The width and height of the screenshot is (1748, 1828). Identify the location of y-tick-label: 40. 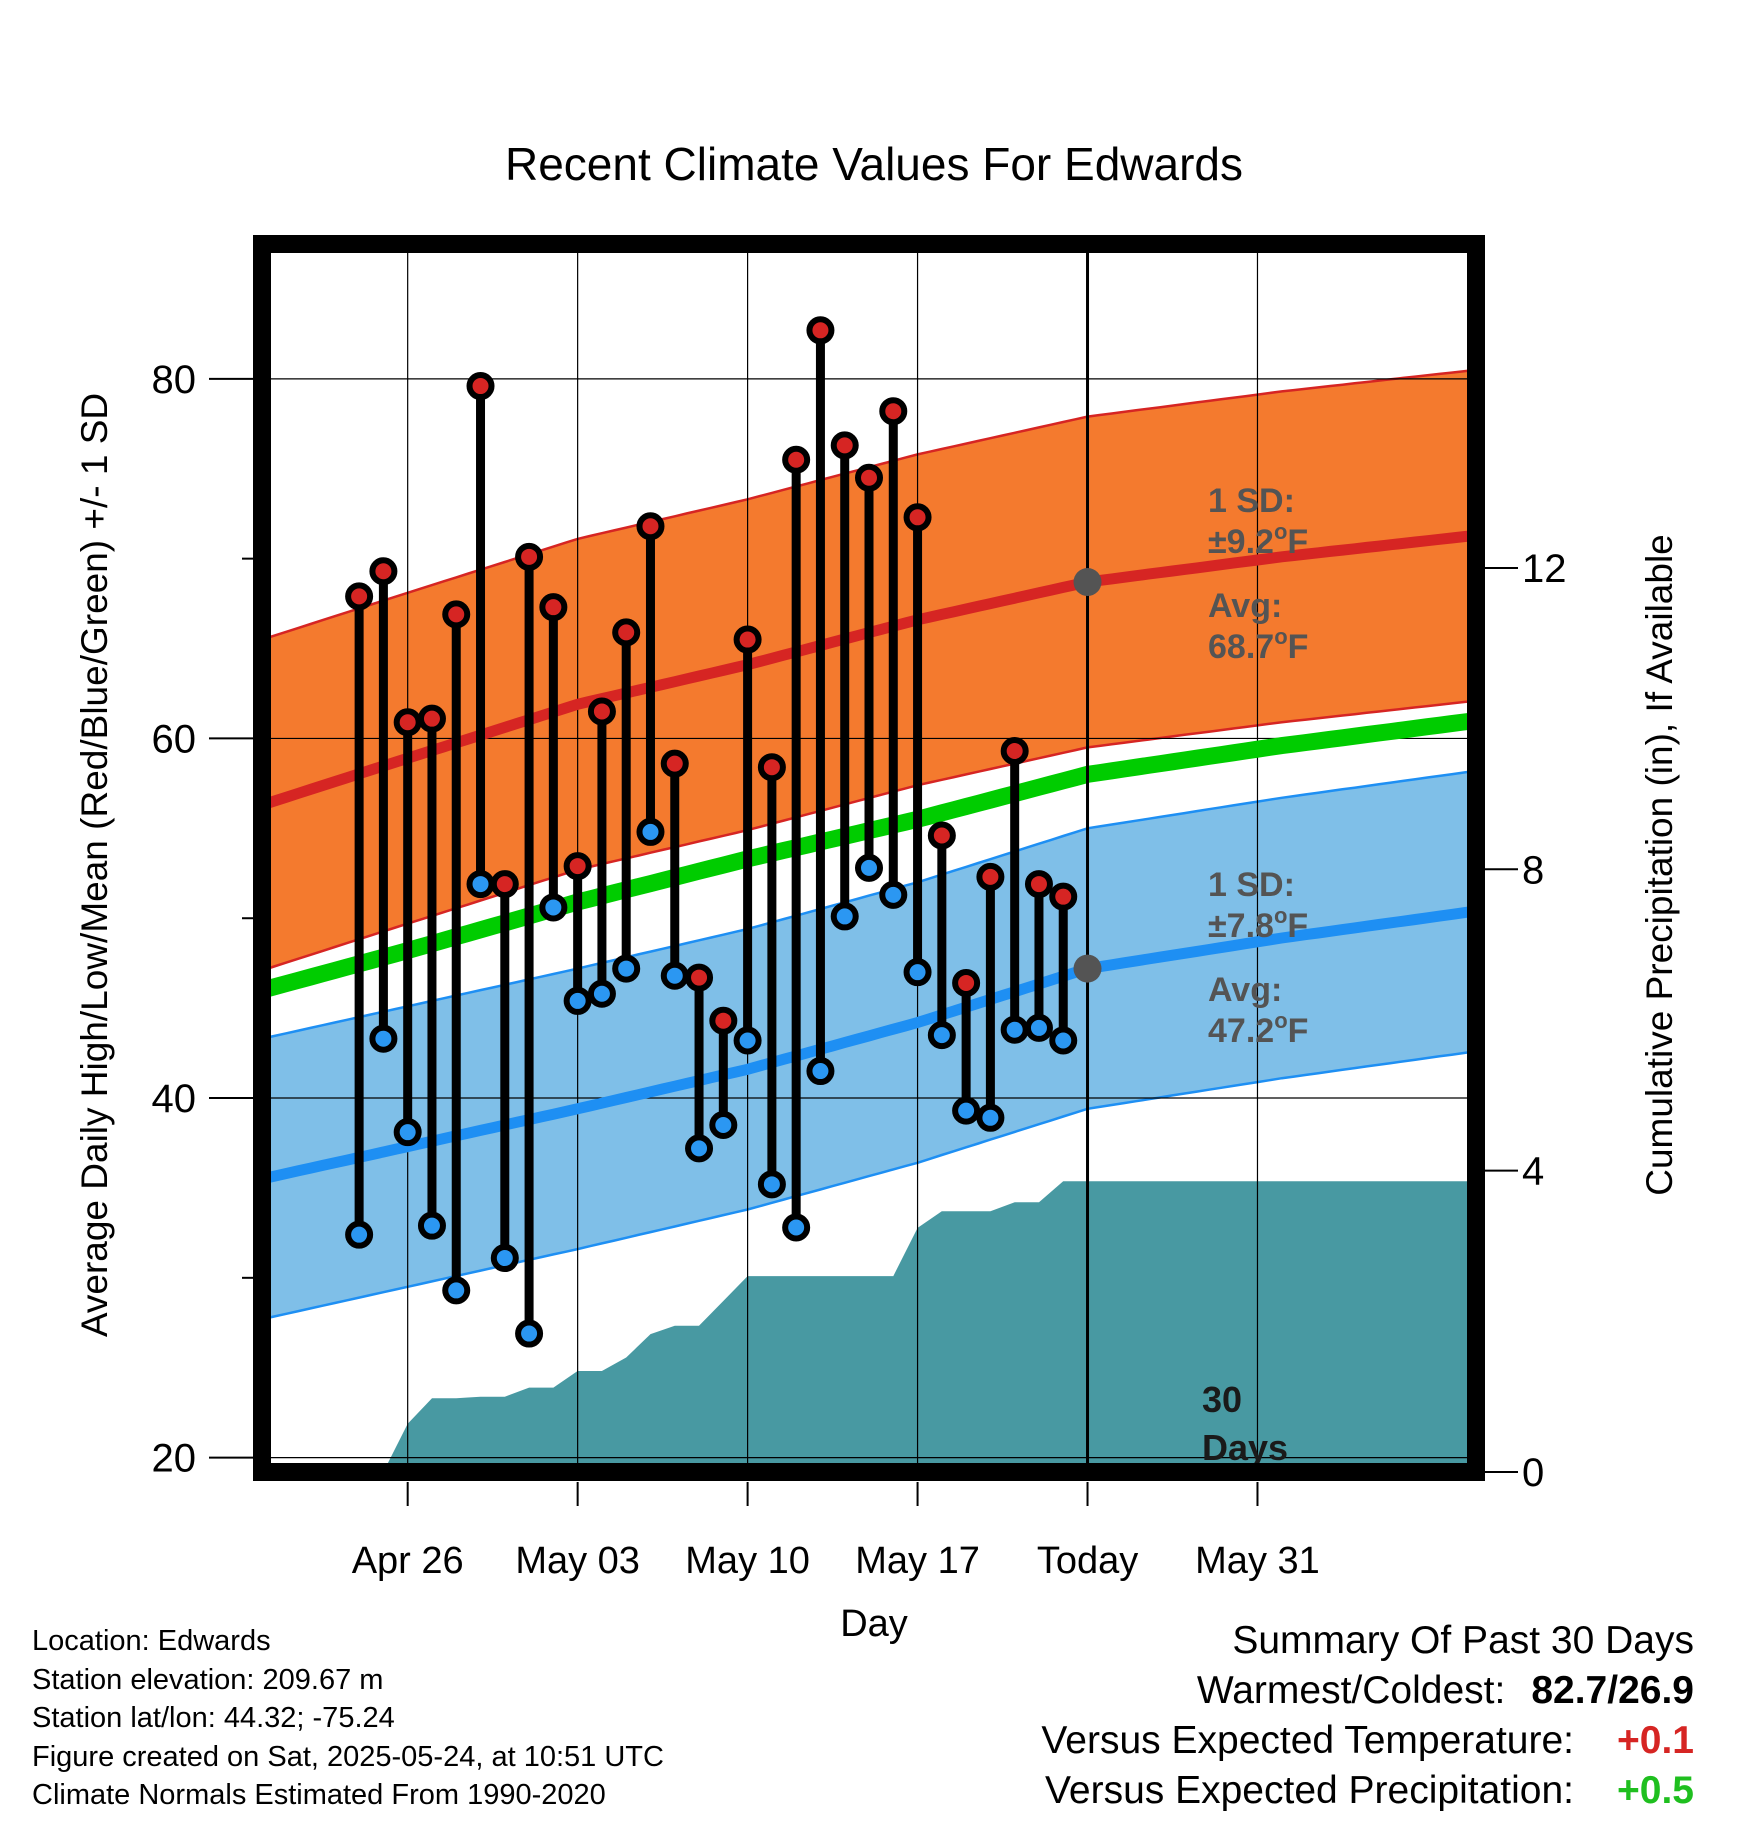
(174, 1099).